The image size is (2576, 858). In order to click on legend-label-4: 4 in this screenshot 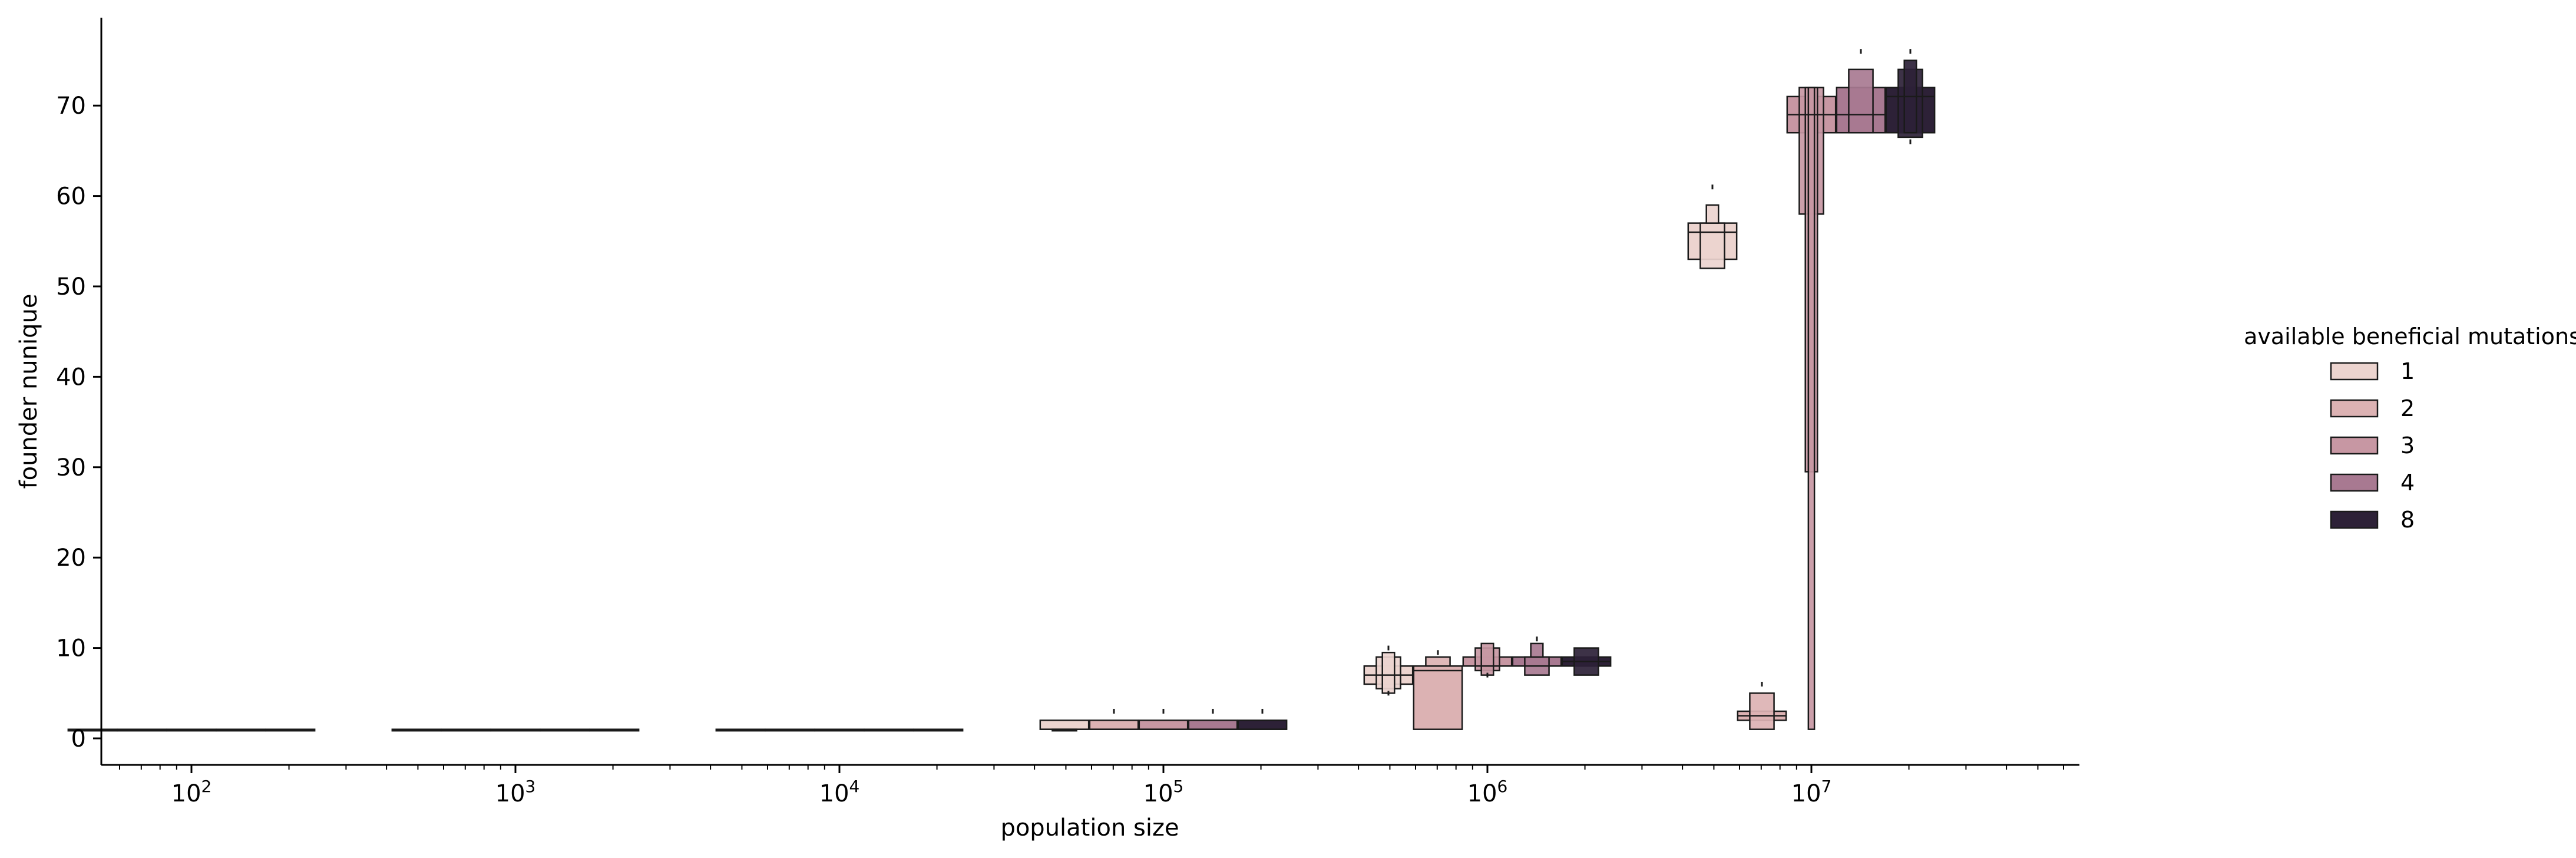, I will do `click(2407, 483)`.